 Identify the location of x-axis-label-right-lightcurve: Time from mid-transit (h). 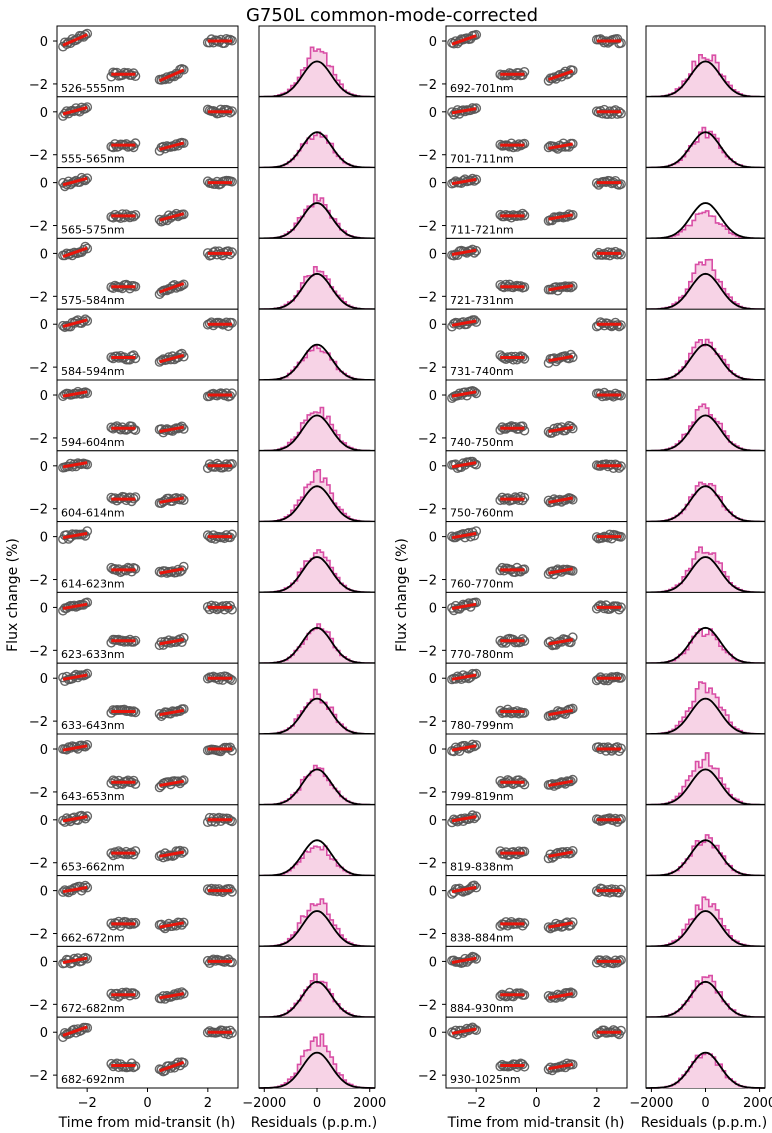
(536, 1123).